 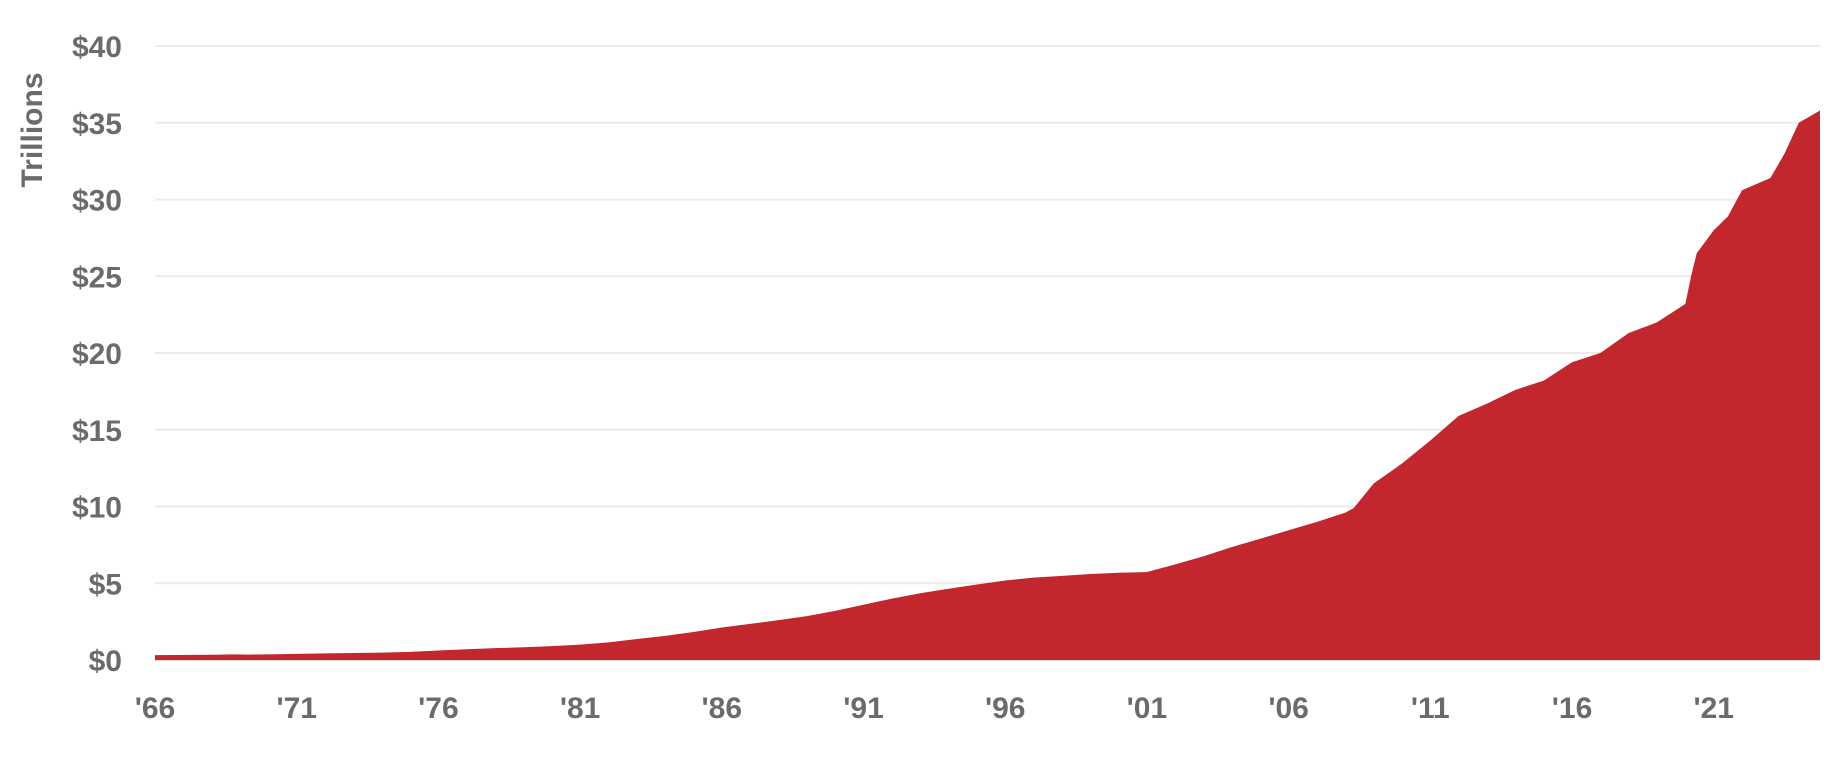 I want to click on x-tick-label: '01, so click(x=1147, y=708).